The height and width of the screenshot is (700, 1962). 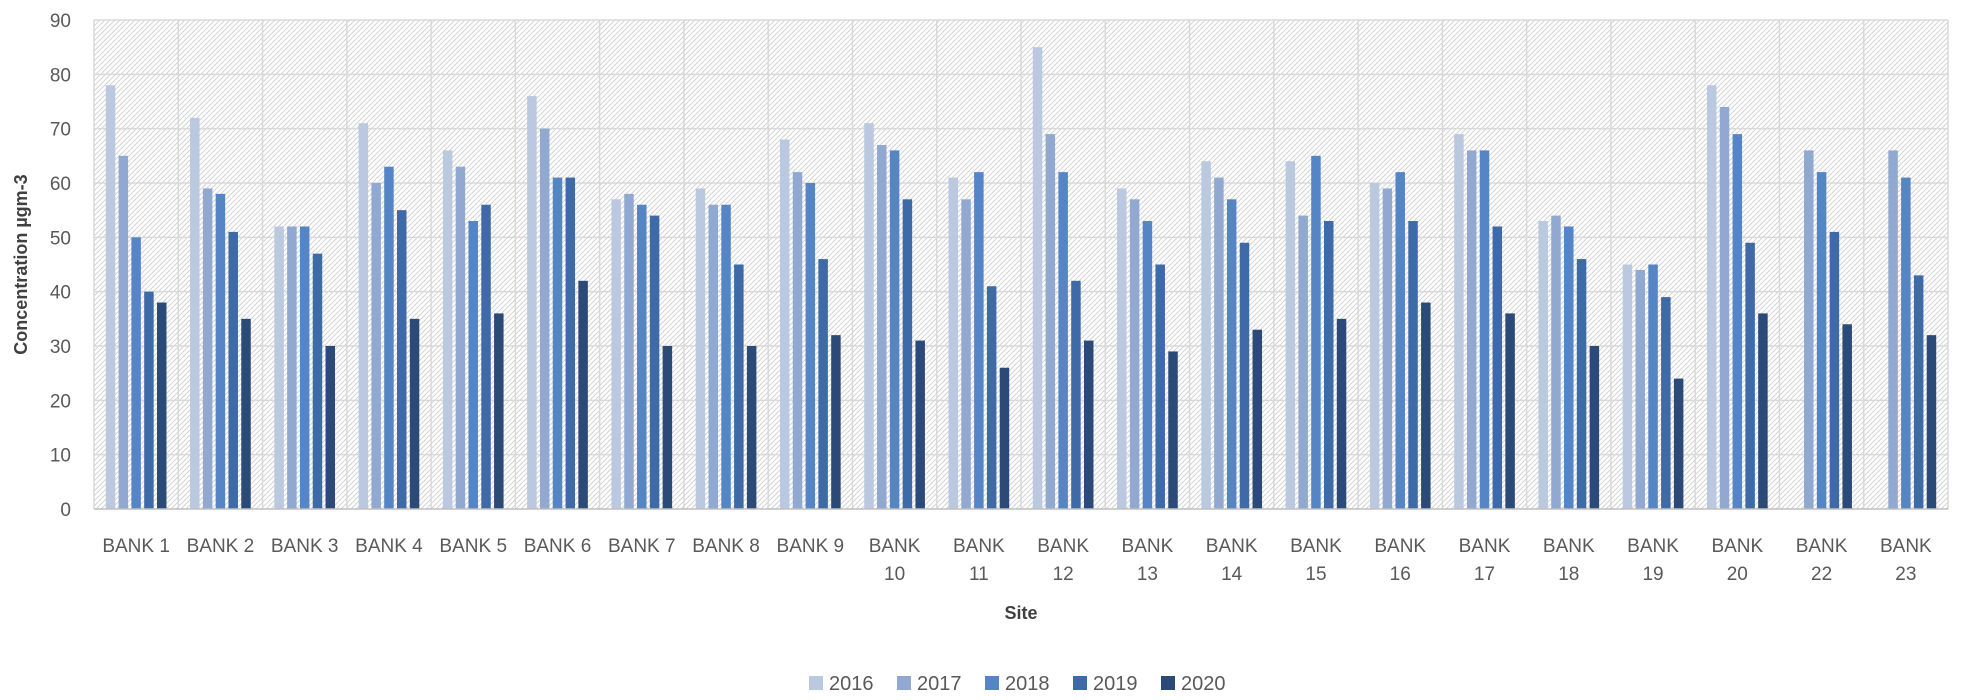 I want to click on legend-label: 2017, so click(x=939, y=684).